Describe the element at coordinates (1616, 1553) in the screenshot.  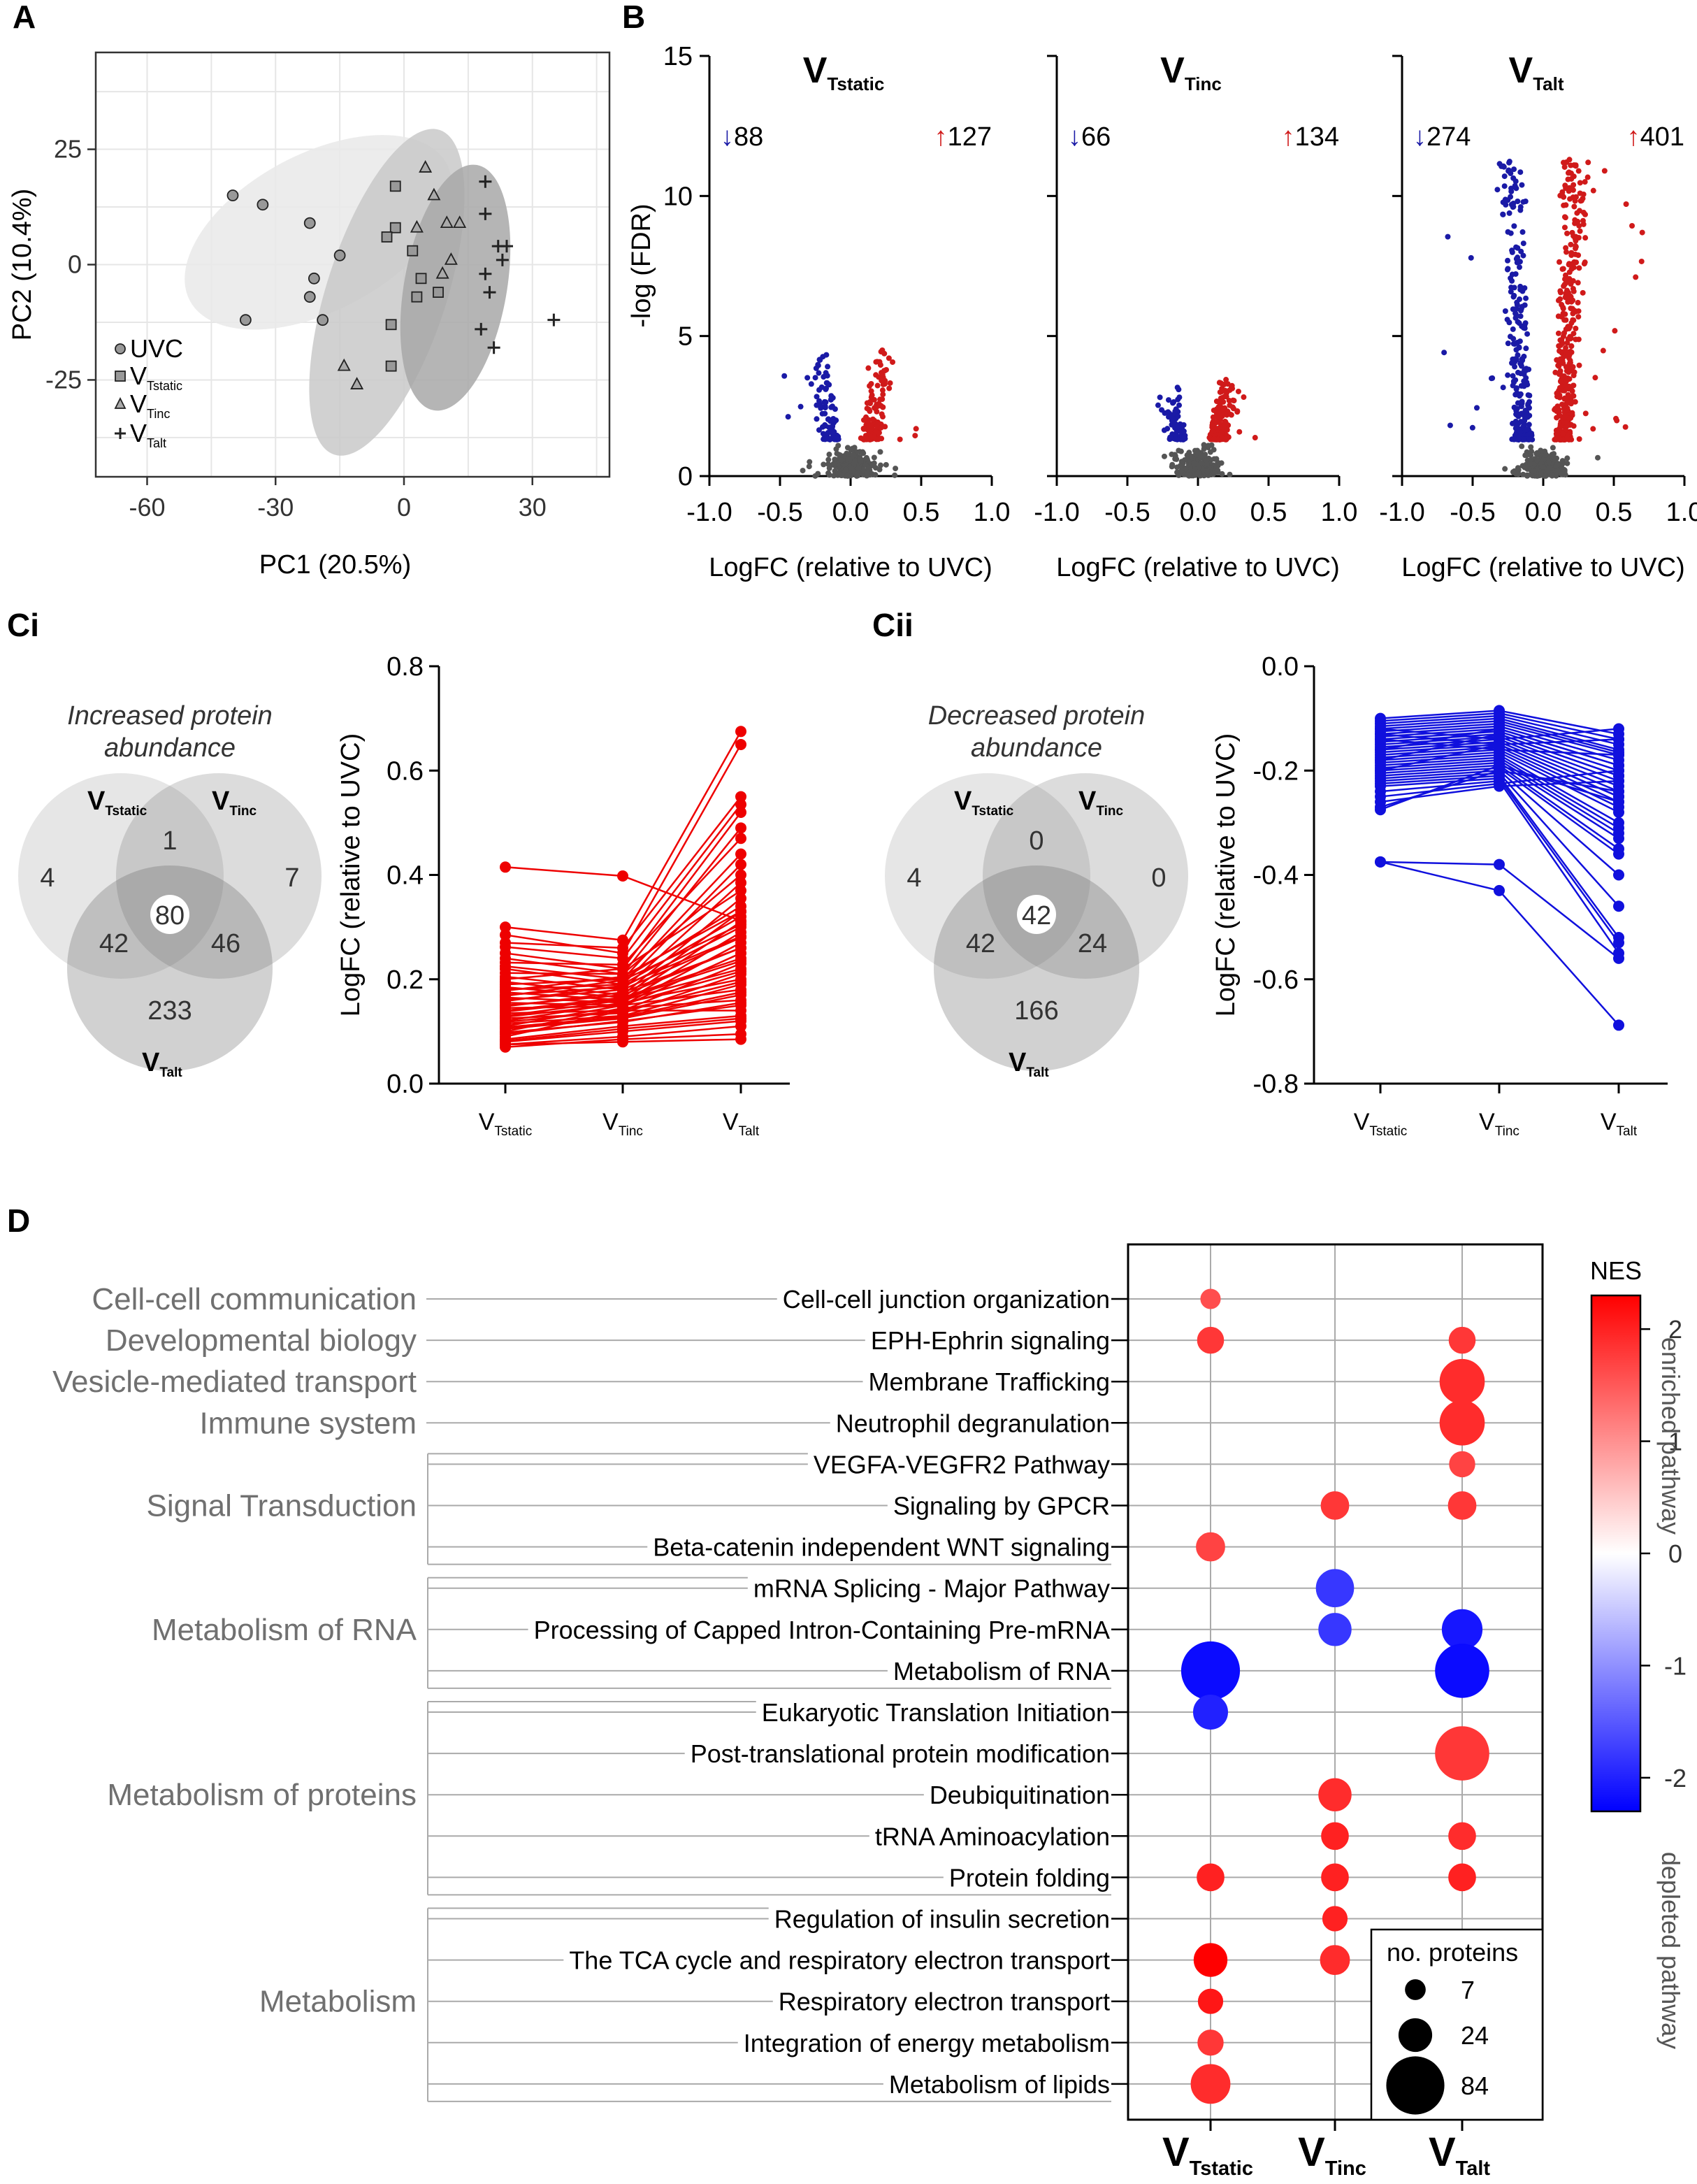
I see `nes-colorbar` at that location.